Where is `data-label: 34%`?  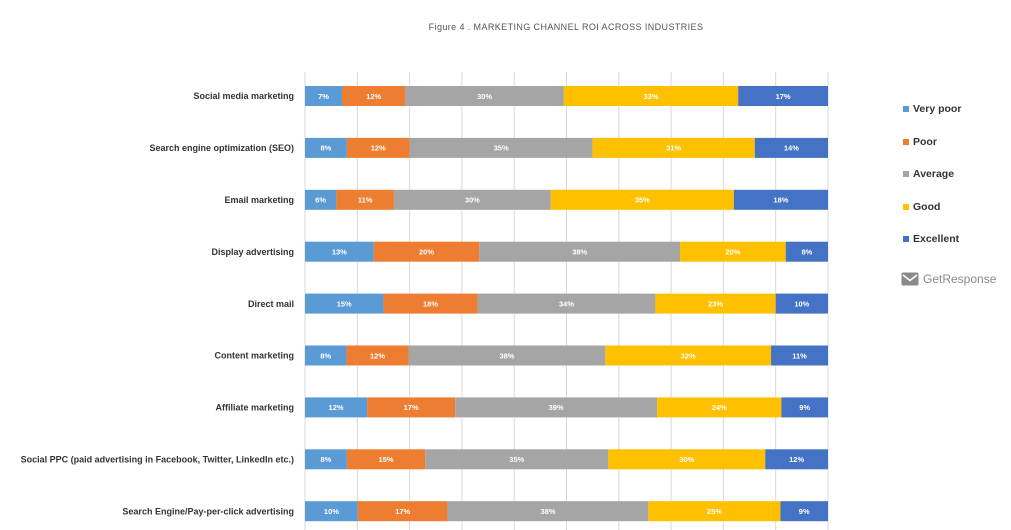 data-label: 34% is located at coordinates (566, 303).